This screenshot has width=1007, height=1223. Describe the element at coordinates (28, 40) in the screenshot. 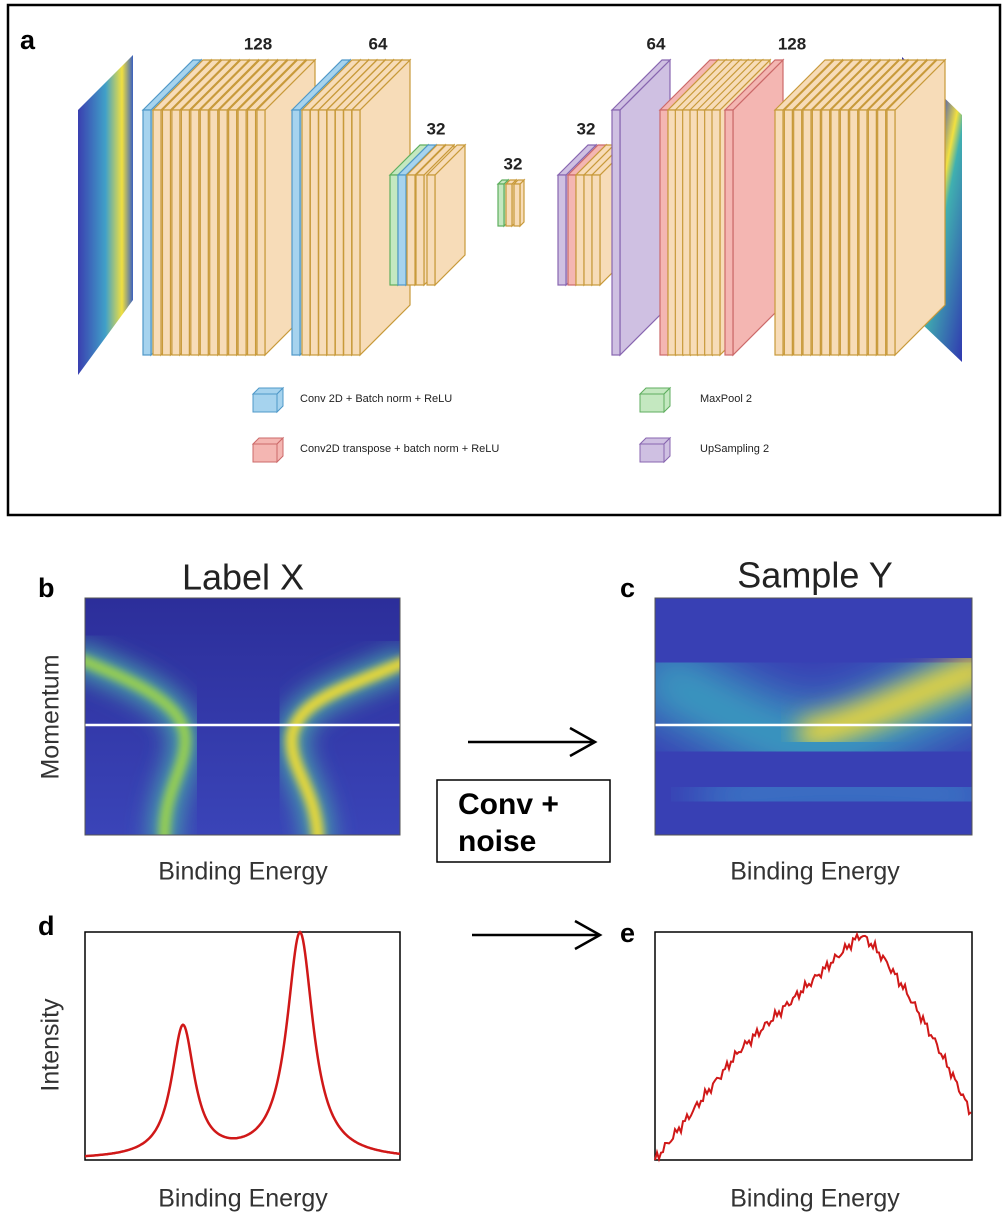

I see `panel-label: a` at that location.